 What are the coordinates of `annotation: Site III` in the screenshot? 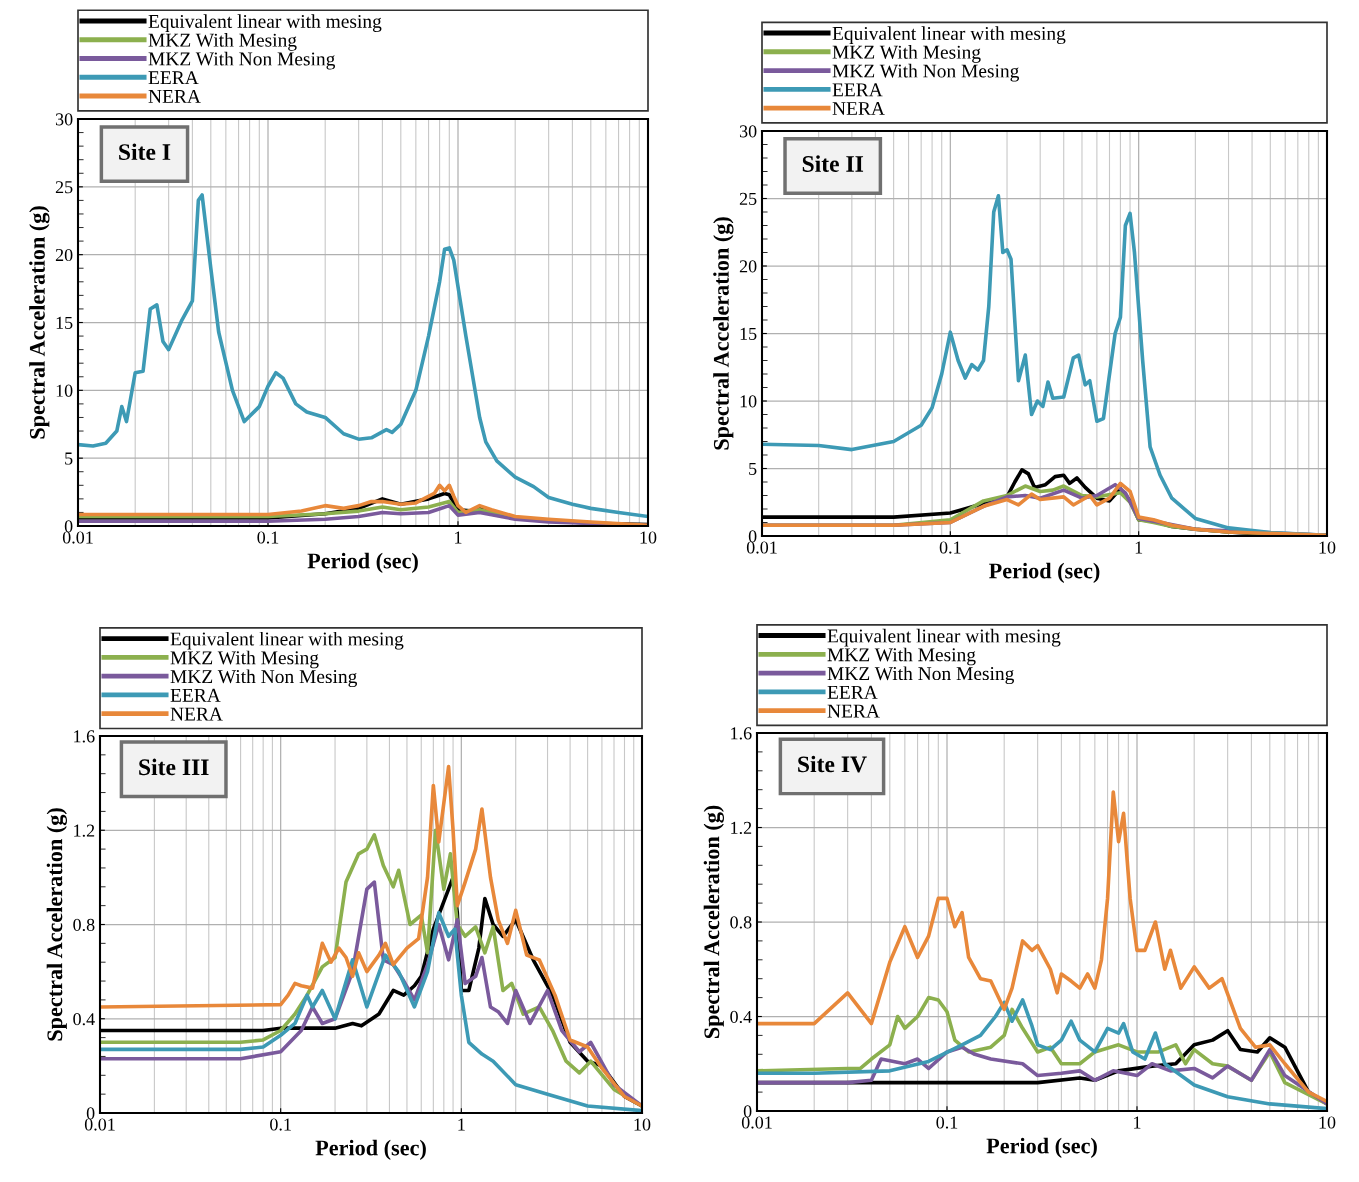 It's located at (174, 767).